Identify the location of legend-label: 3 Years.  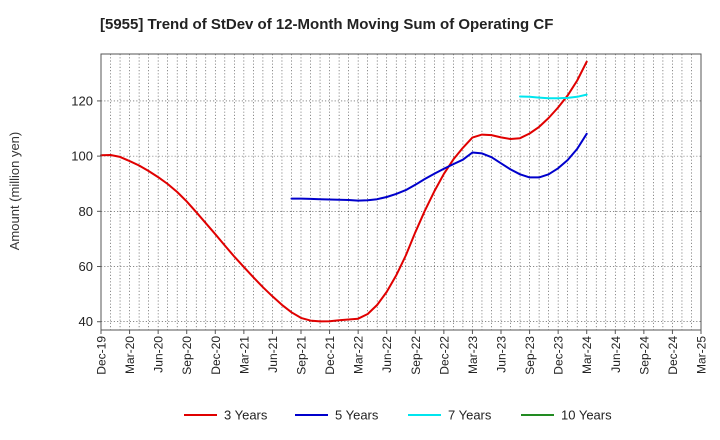
(246, 415).